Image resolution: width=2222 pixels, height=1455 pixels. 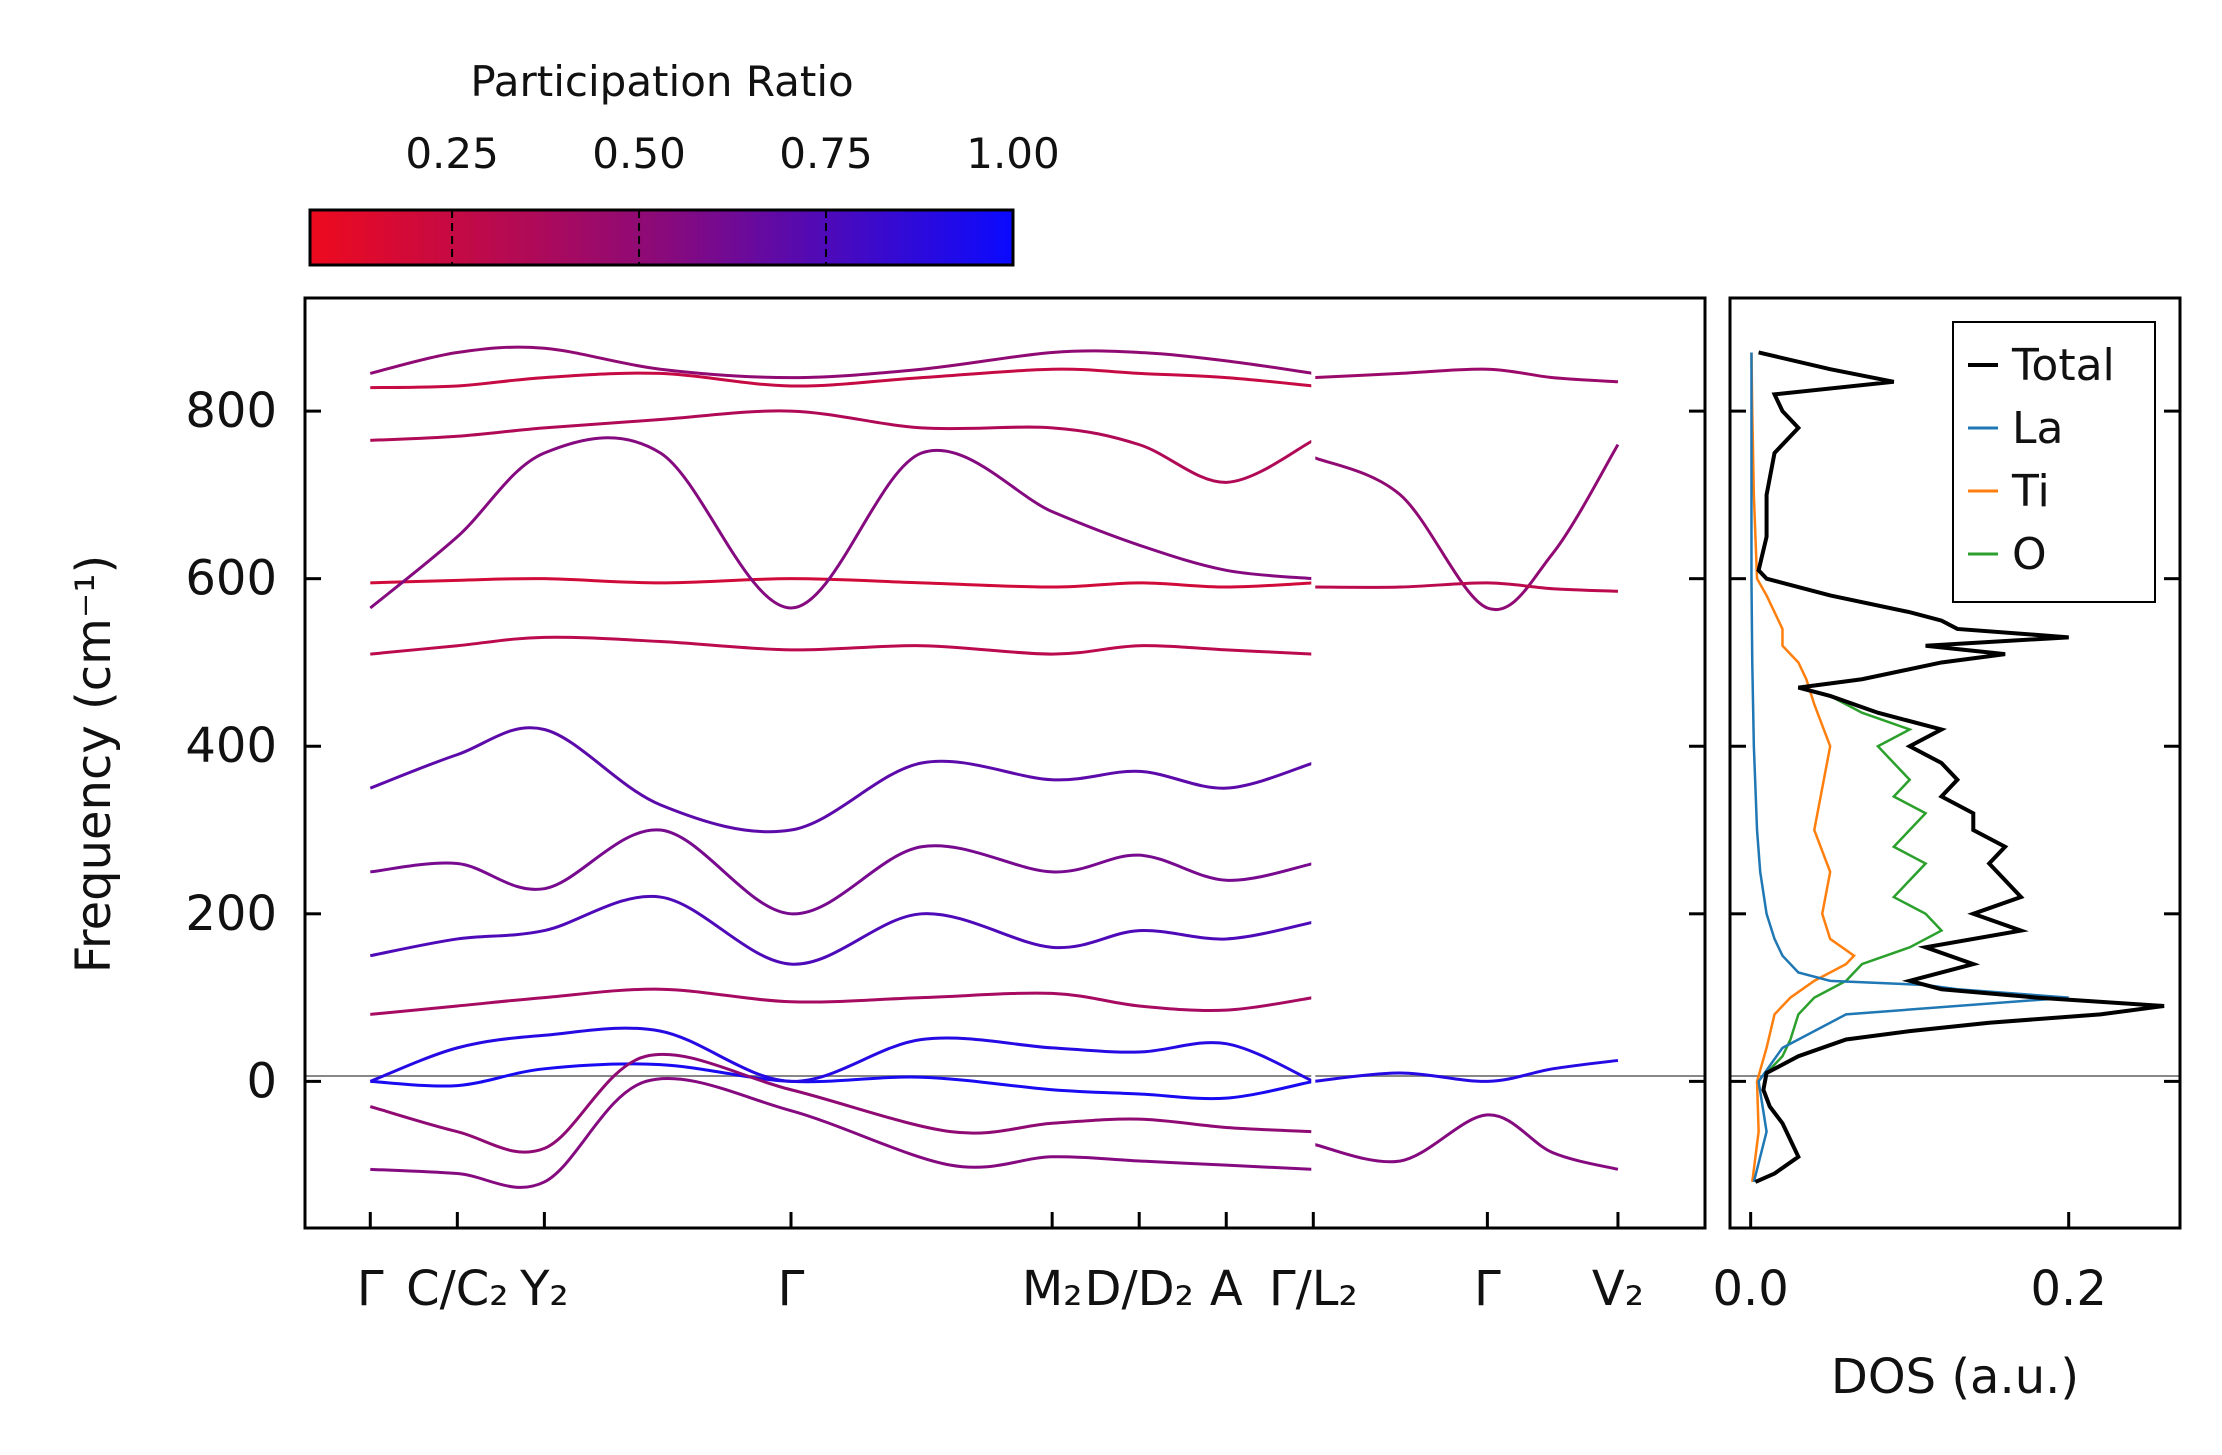 I want to click on dos-x-tick-label: 0.0, so click(x=1750, y=1289).